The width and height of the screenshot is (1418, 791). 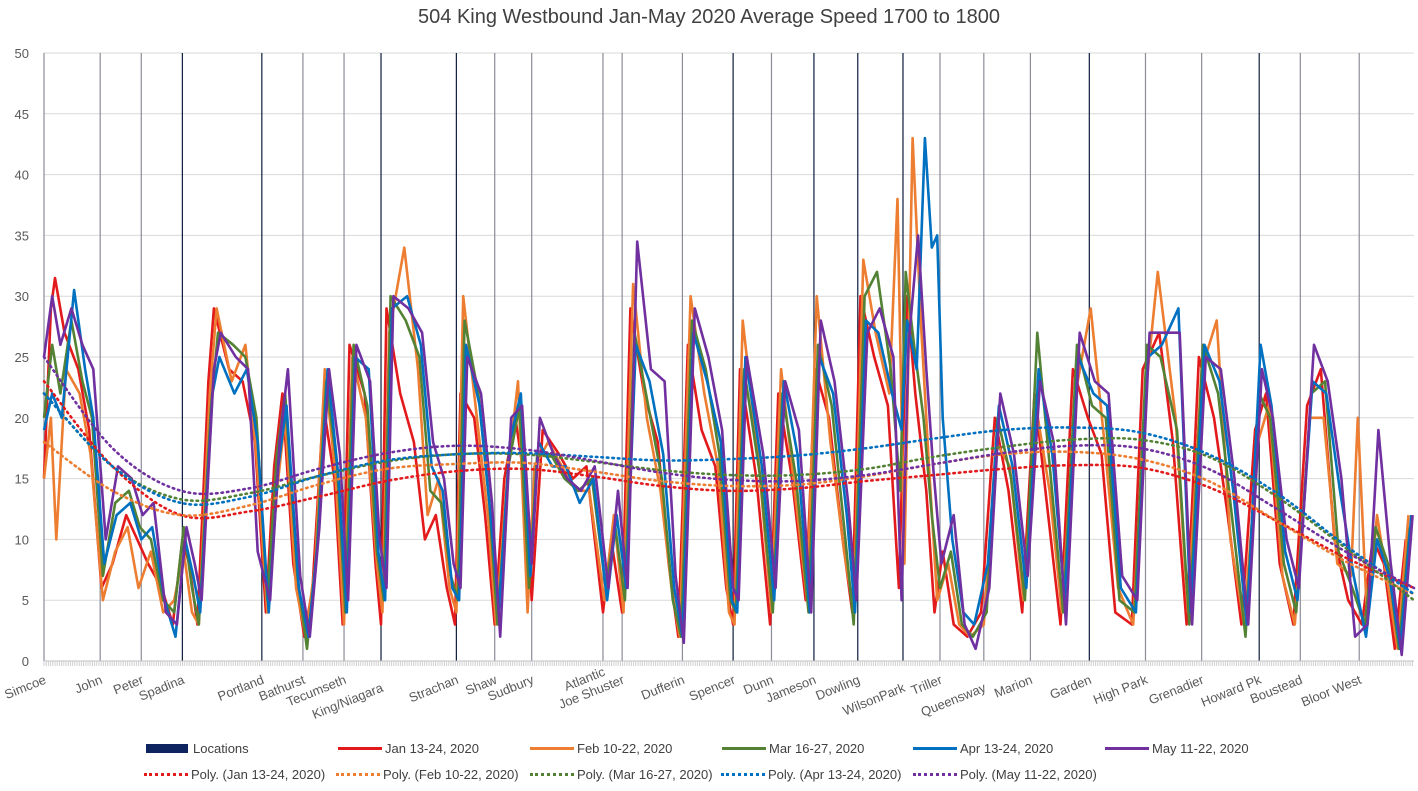 I want to click on legend-label: Poly. (Apr 13-24, 2020), so click(x=835, y=774).